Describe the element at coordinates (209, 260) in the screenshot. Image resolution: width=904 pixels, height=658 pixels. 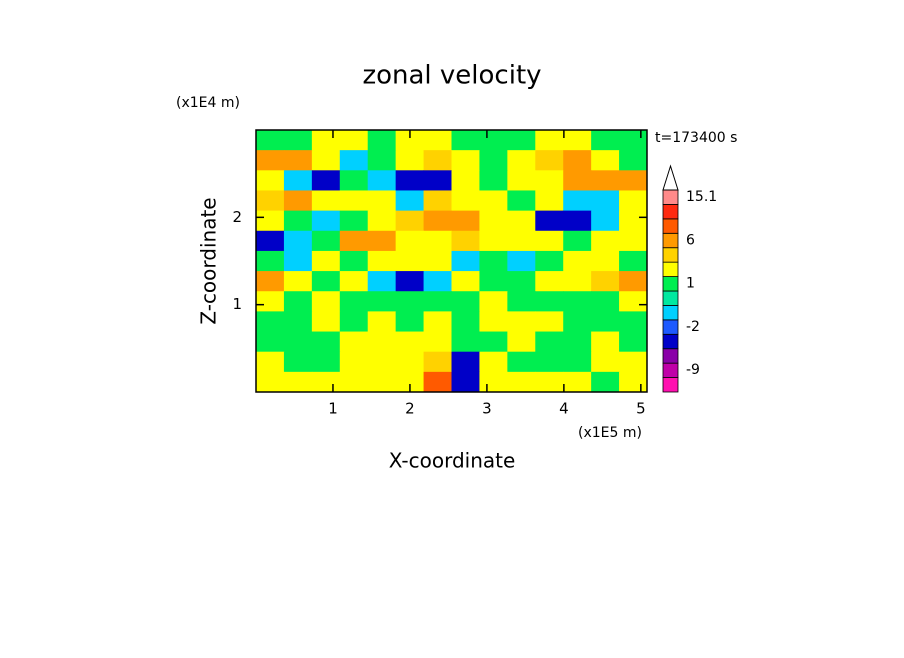
I see `y-axis-label: Z-coordinate` at that location.